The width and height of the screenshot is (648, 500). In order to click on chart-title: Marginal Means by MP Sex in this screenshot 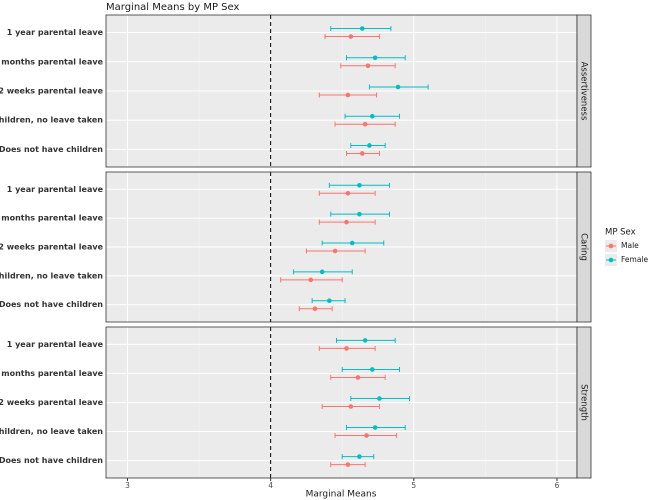, I will do `click(172, 7)`.